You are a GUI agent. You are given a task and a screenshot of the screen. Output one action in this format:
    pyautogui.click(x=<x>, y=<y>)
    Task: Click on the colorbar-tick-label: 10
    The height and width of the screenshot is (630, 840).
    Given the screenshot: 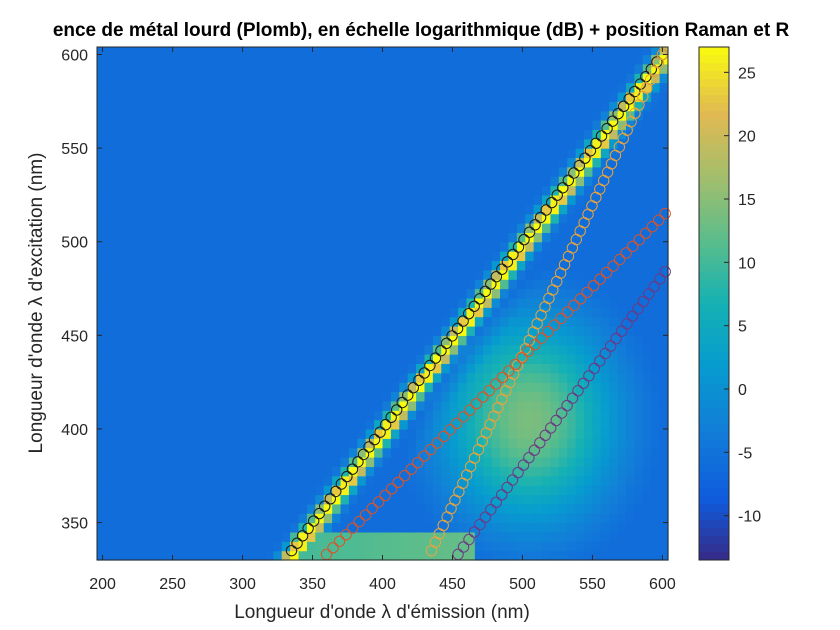 What is the action you would take?
    pyautogui.click(x=747, y=263)
    